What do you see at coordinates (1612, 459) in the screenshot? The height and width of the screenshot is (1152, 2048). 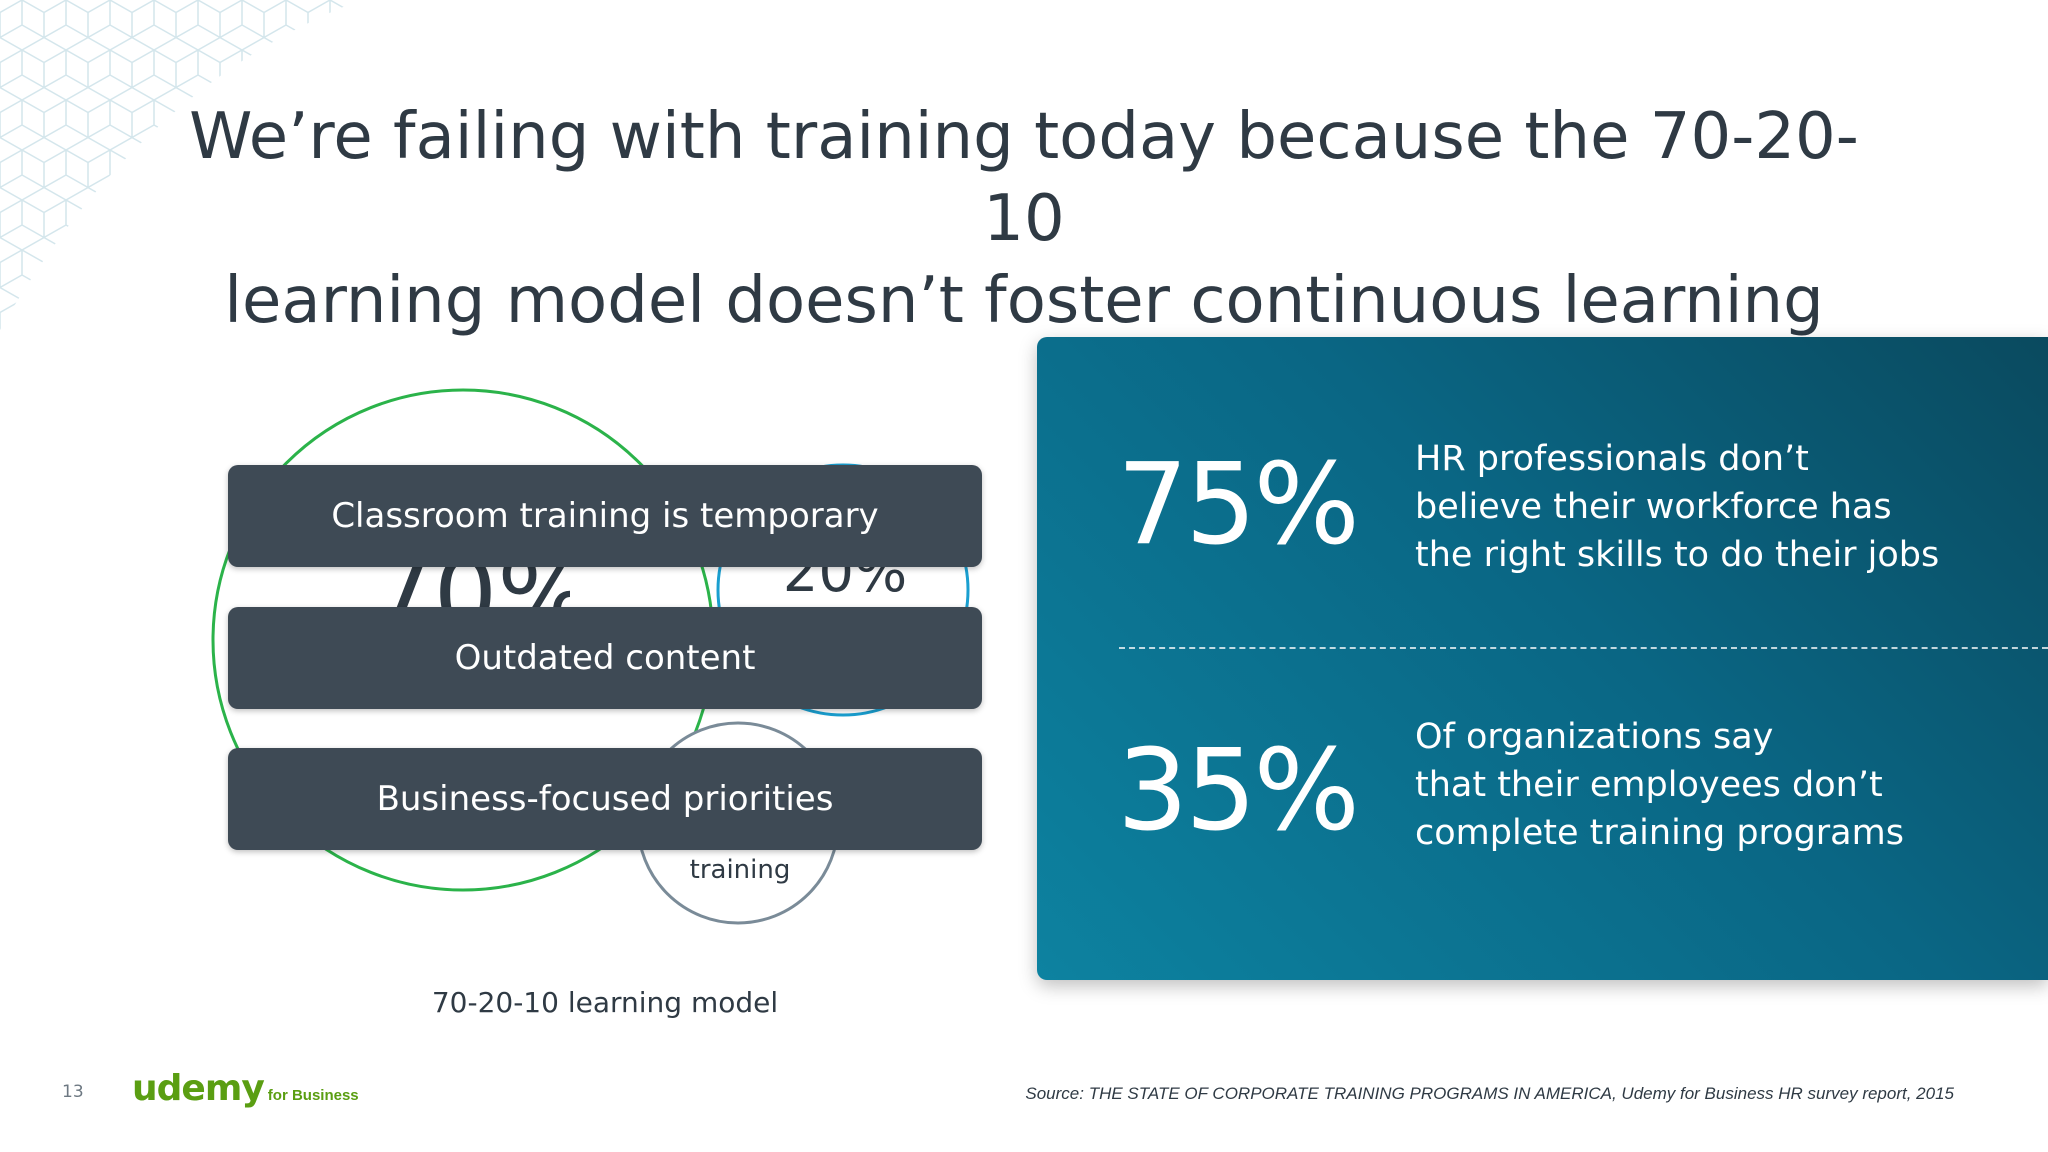 I see `stat-line: HR professionals don’t` at bounding box center [1612, 459].